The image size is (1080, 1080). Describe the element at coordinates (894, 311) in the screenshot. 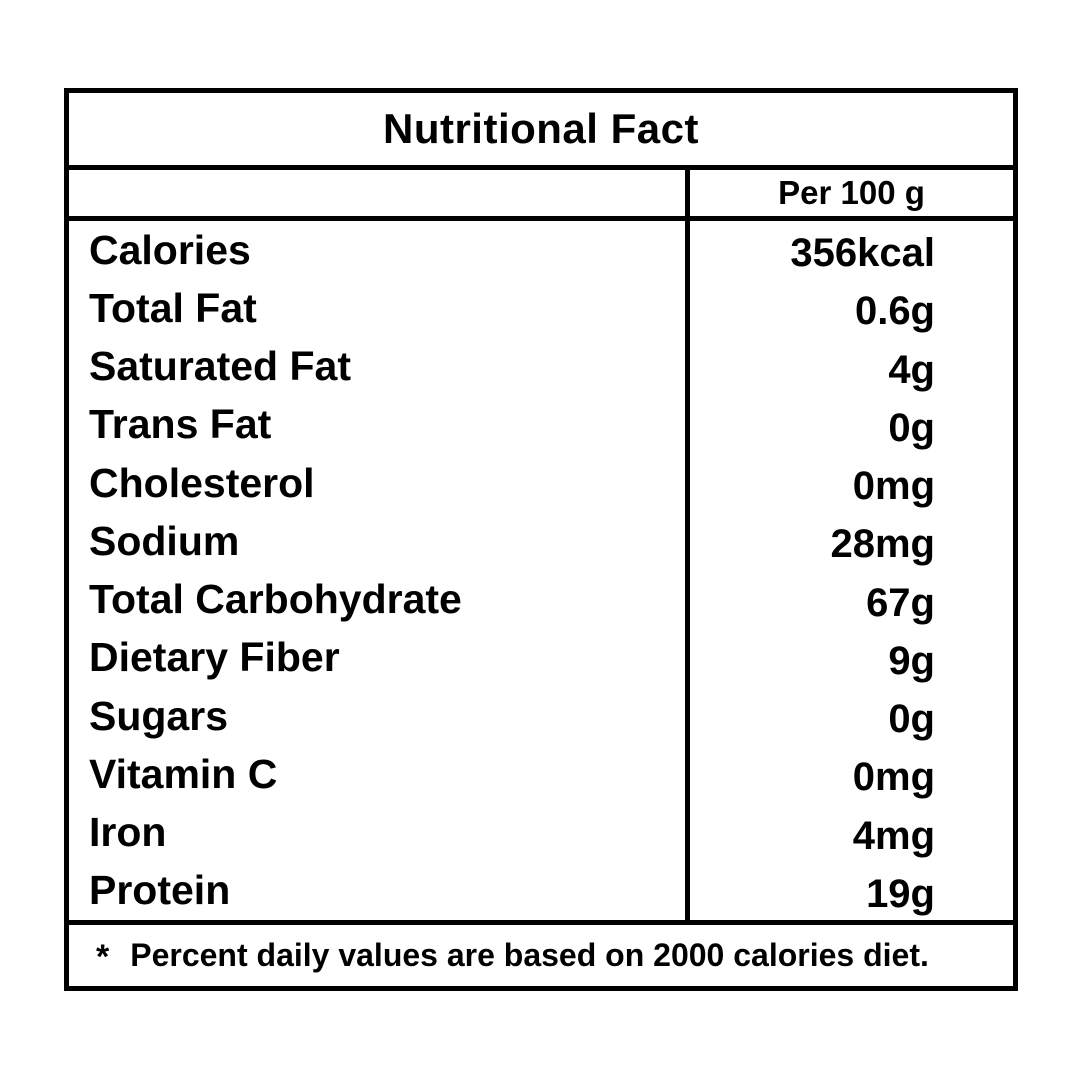

I see `nutrient-value-total-fat: 0.6g` at that location.